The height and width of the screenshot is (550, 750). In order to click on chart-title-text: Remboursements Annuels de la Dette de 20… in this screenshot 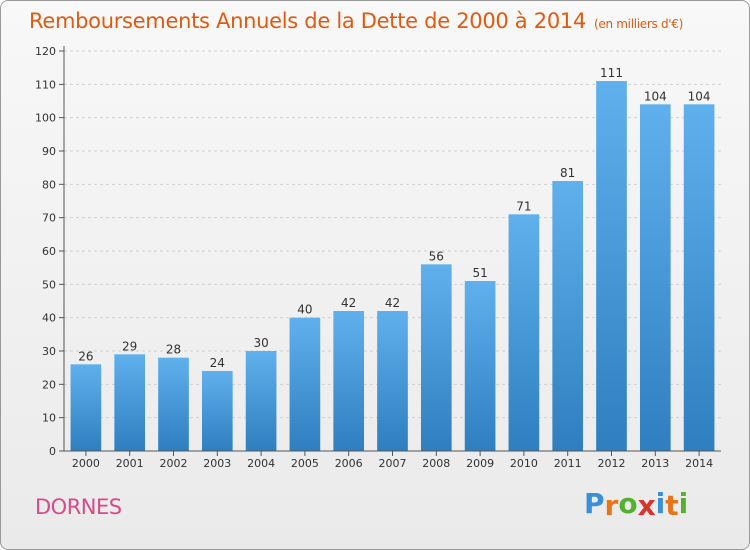, I will do `click(307, 21)`.